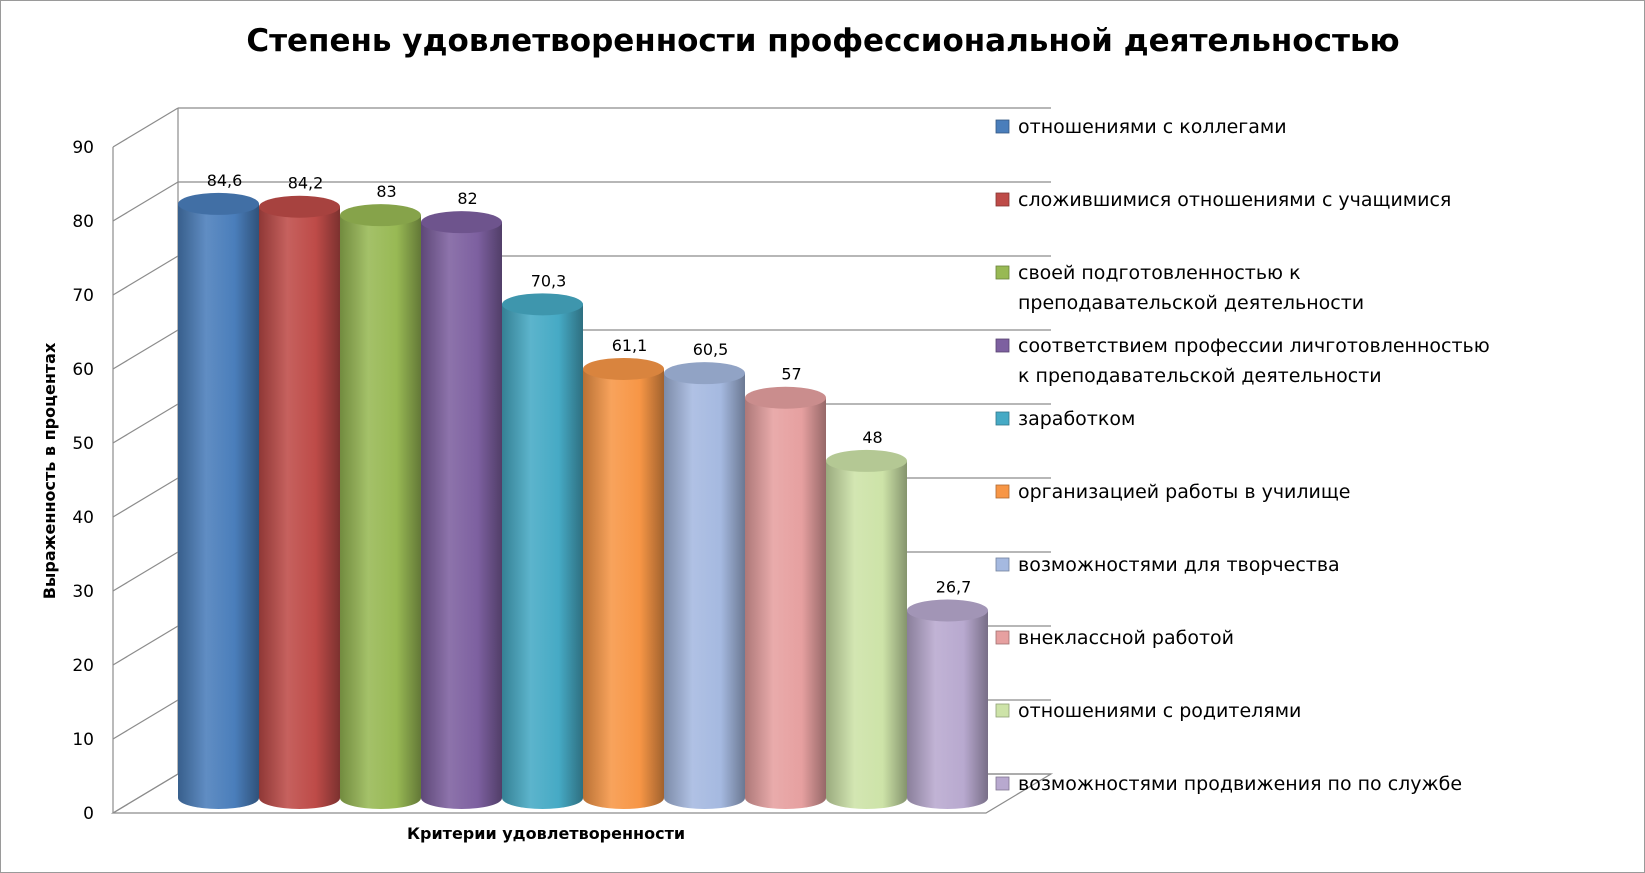  What do you see at coordinates (225, 180) in the screenshot?
I see `data-label: 84,6` at bounding box center [225, 180].